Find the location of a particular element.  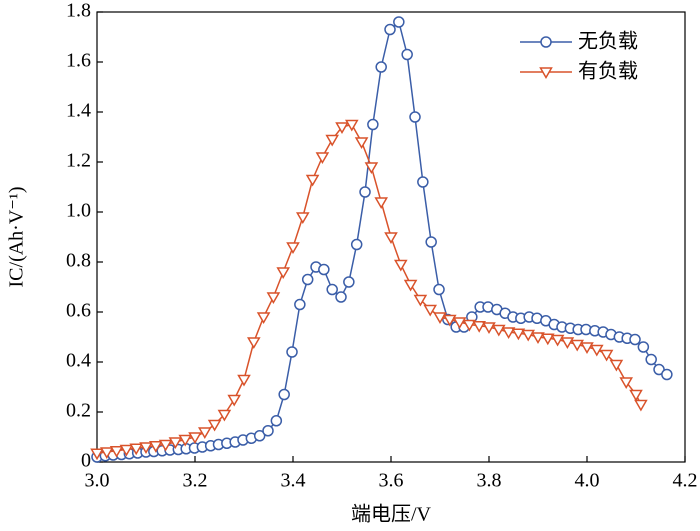

legend-label: 有负载 is located at coordinates (608, 70).